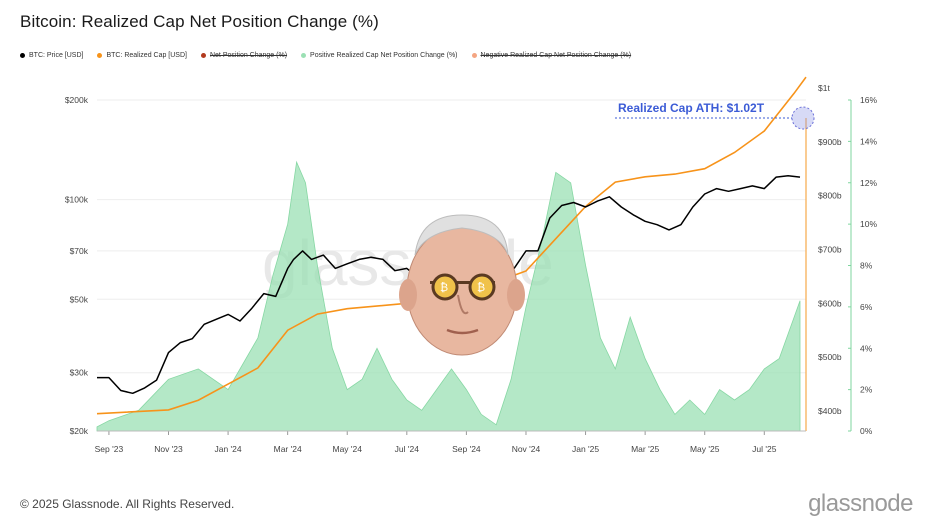 This screenshot has height=524, width=933. I want to click on x-tick-label: May '24, so click(347, 449).